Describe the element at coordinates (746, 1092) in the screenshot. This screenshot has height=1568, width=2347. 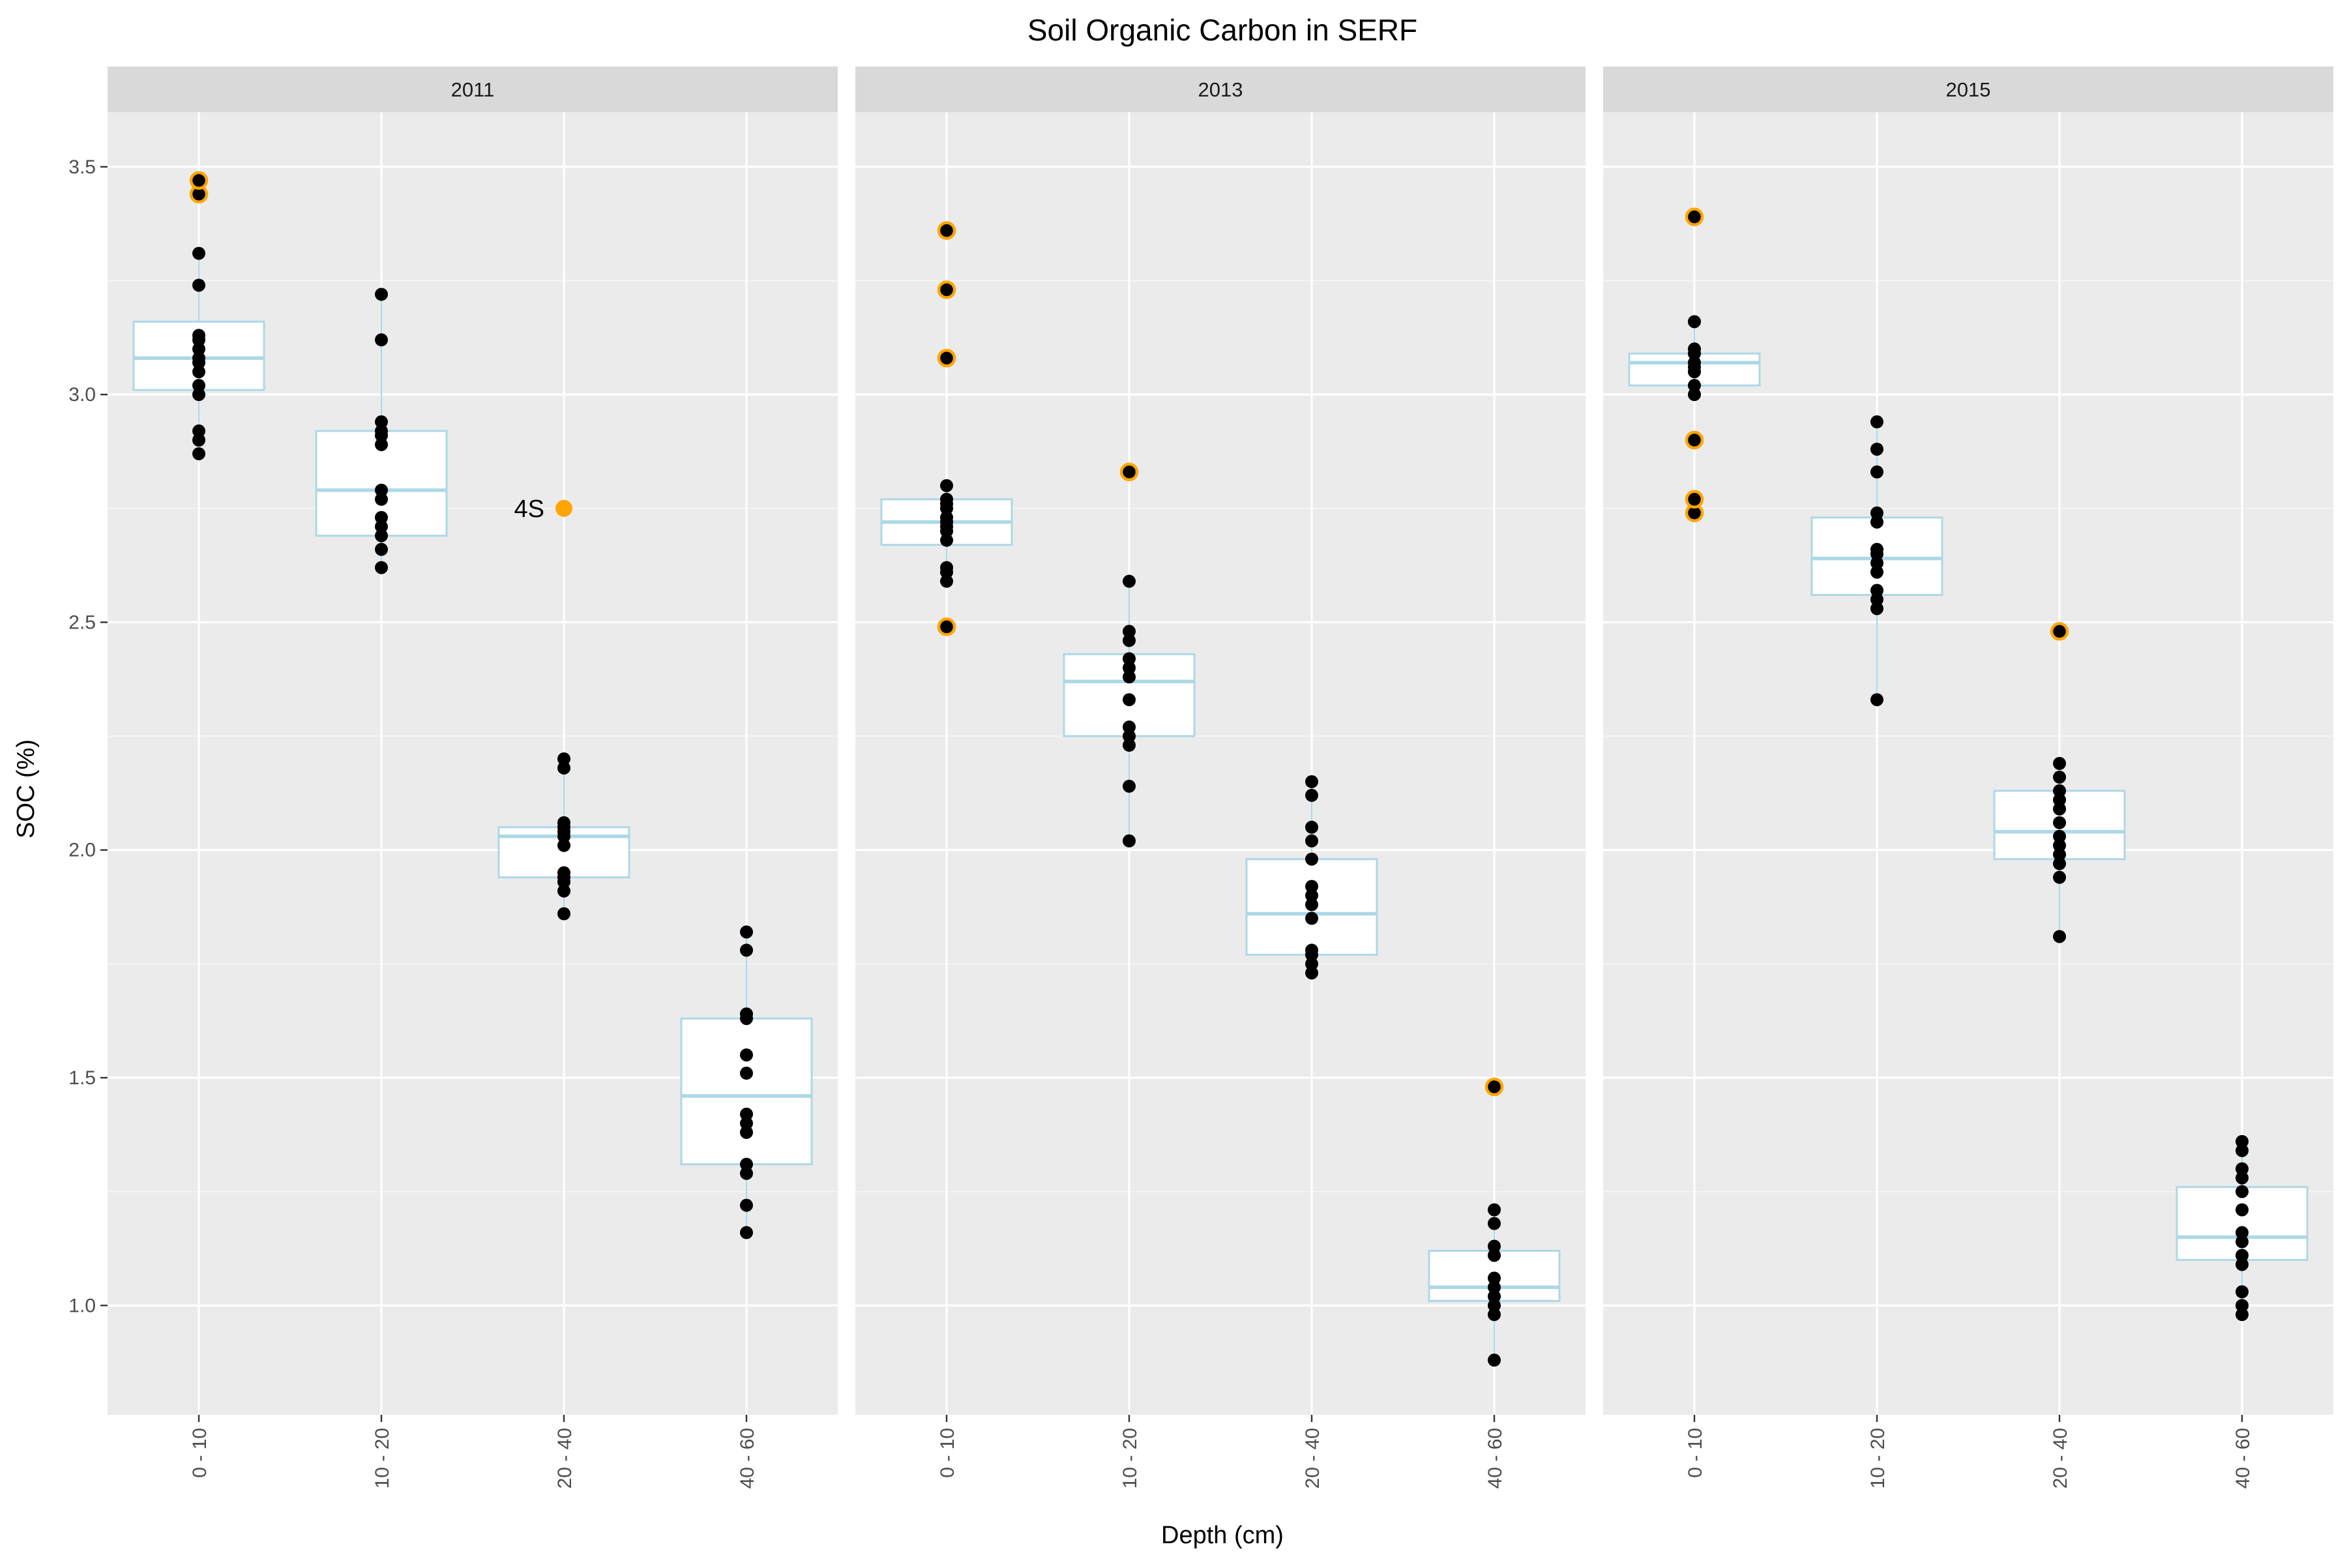
I see `box-iqr` at that location.